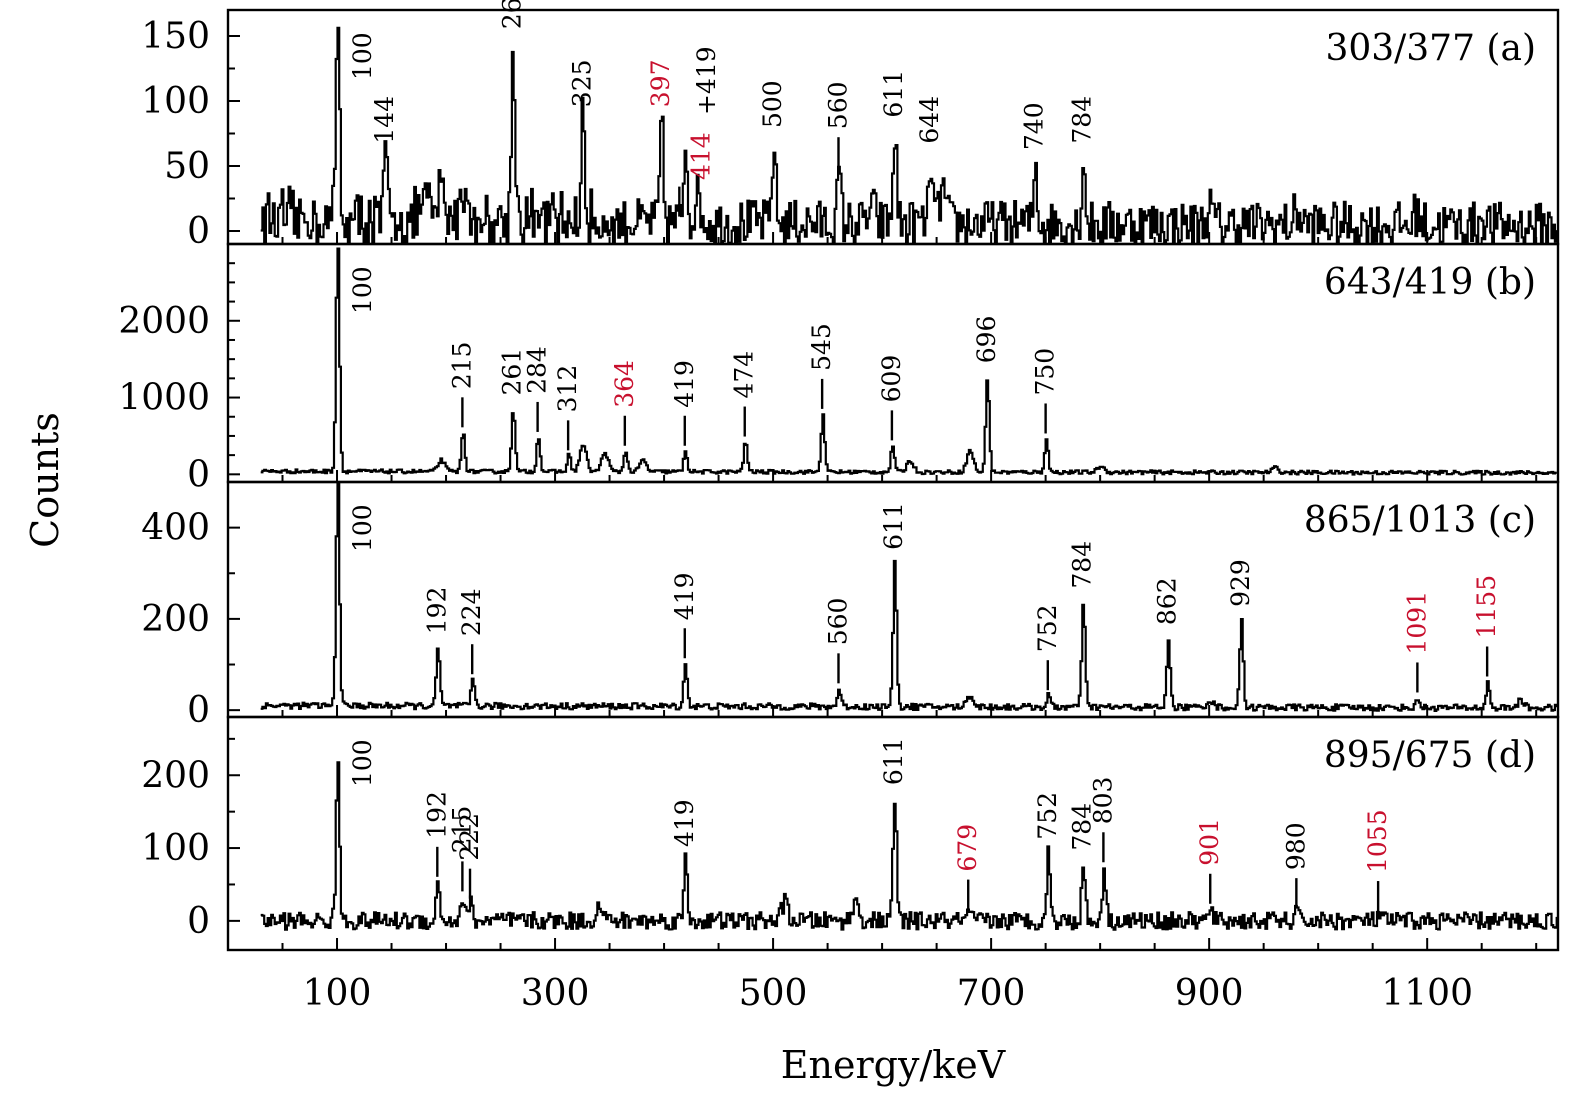 The image size is (1575, 1102). I want to click on peak-label-b-545: 545, so click(821, 347).